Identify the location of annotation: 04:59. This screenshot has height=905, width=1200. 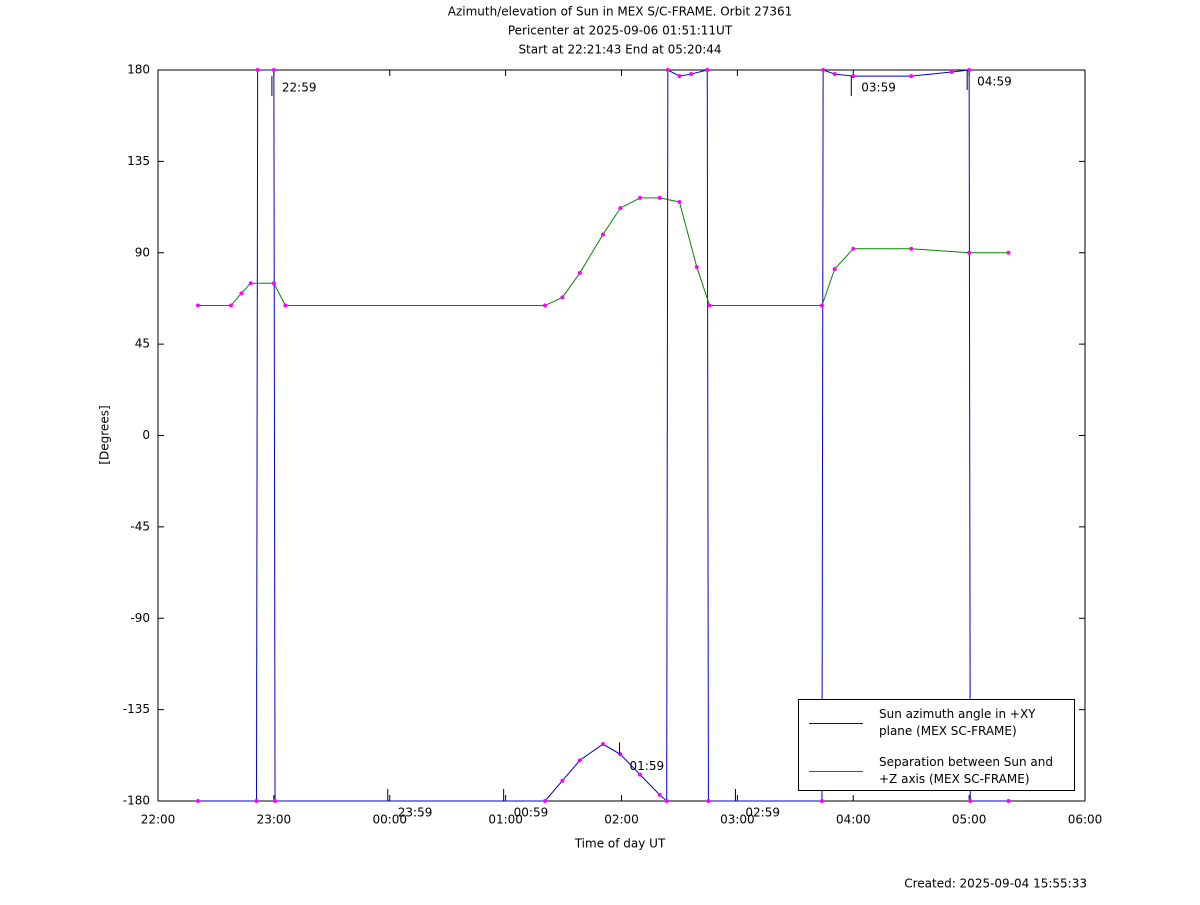
(994, 82).